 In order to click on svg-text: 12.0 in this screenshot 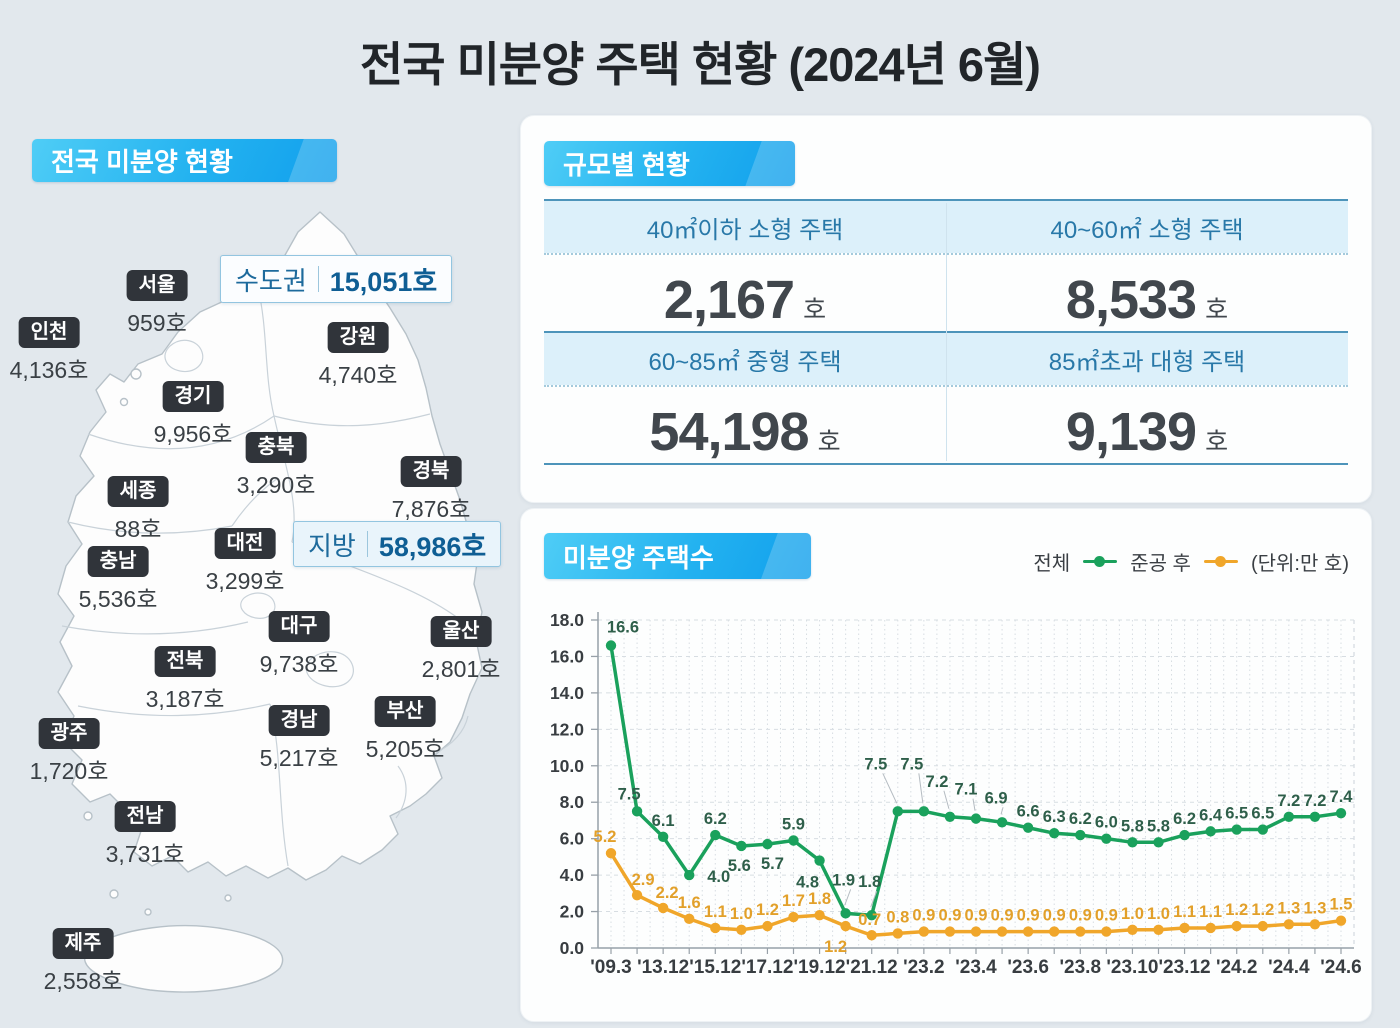, I will do `click(567, 729)`.